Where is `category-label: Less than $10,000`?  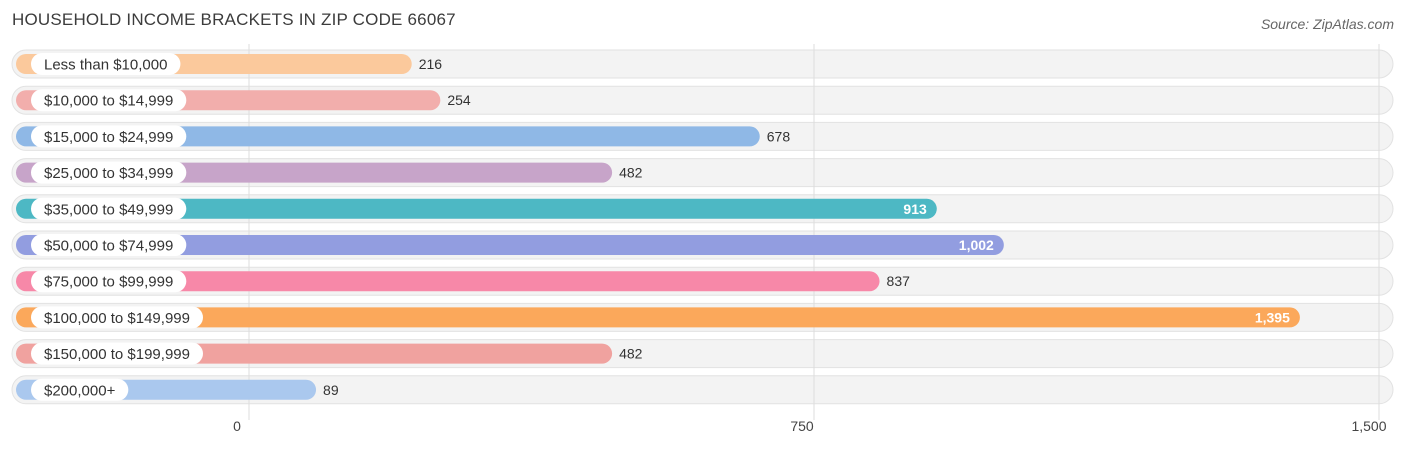 category-label: Less than $10,000 is located at coordinates (105, 65).